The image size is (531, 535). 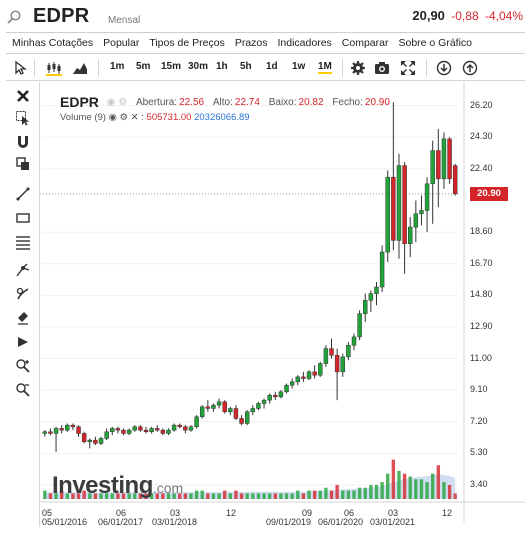 I want to click on fullscreen-icon, so click(x=408, y=68).